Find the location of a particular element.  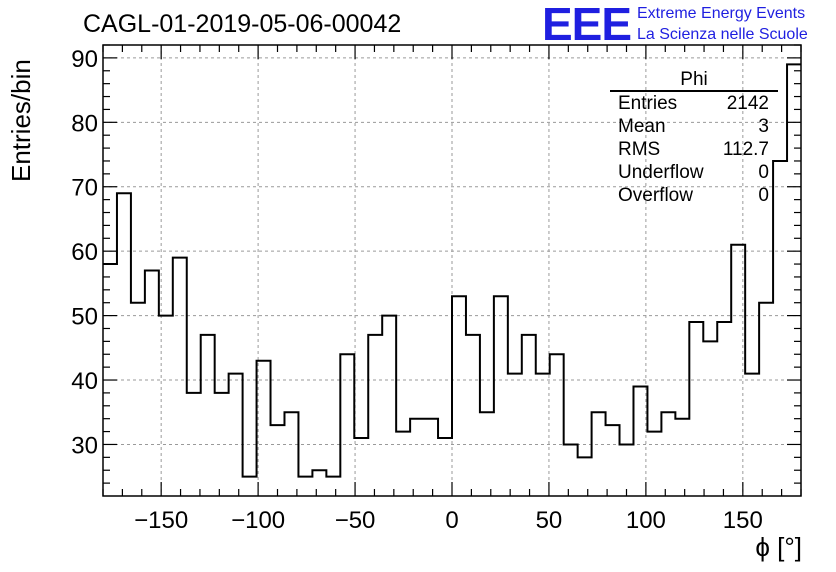

stats-value: 112.7 is located at coordinates (745, 149).